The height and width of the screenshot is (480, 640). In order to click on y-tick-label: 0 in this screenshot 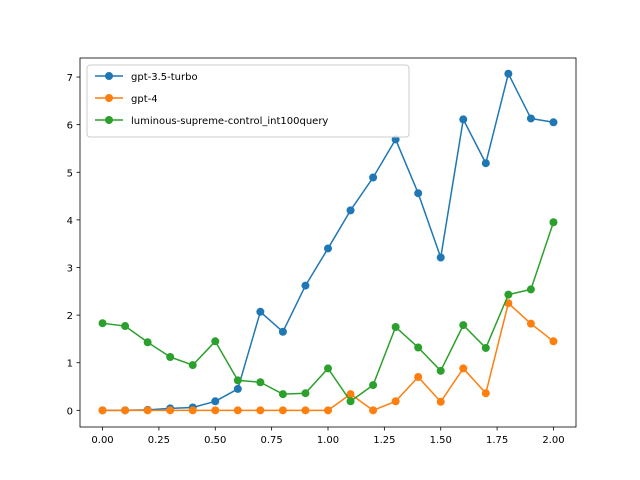, I will do `click(70, 411)`.